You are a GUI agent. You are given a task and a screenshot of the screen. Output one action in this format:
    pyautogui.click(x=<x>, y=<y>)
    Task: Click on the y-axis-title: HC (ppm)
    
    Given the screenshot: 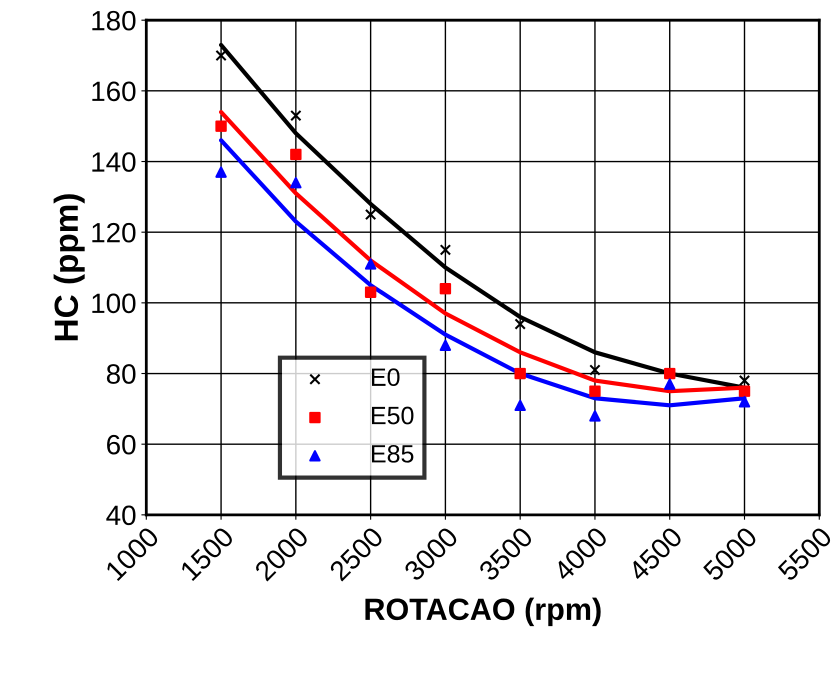 What is the action you would take?
    pyautogui.click(x=69, y=267)
    